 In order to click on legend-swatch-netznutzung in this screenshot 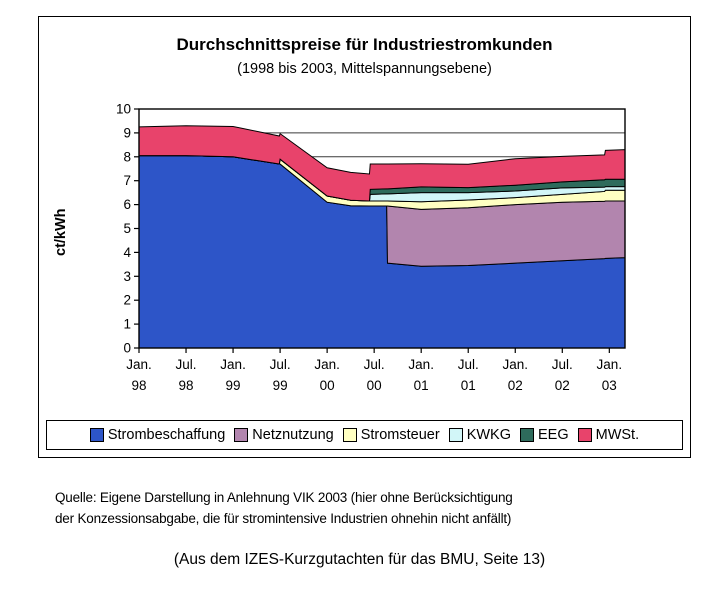, I will do `click(241, 435)`.